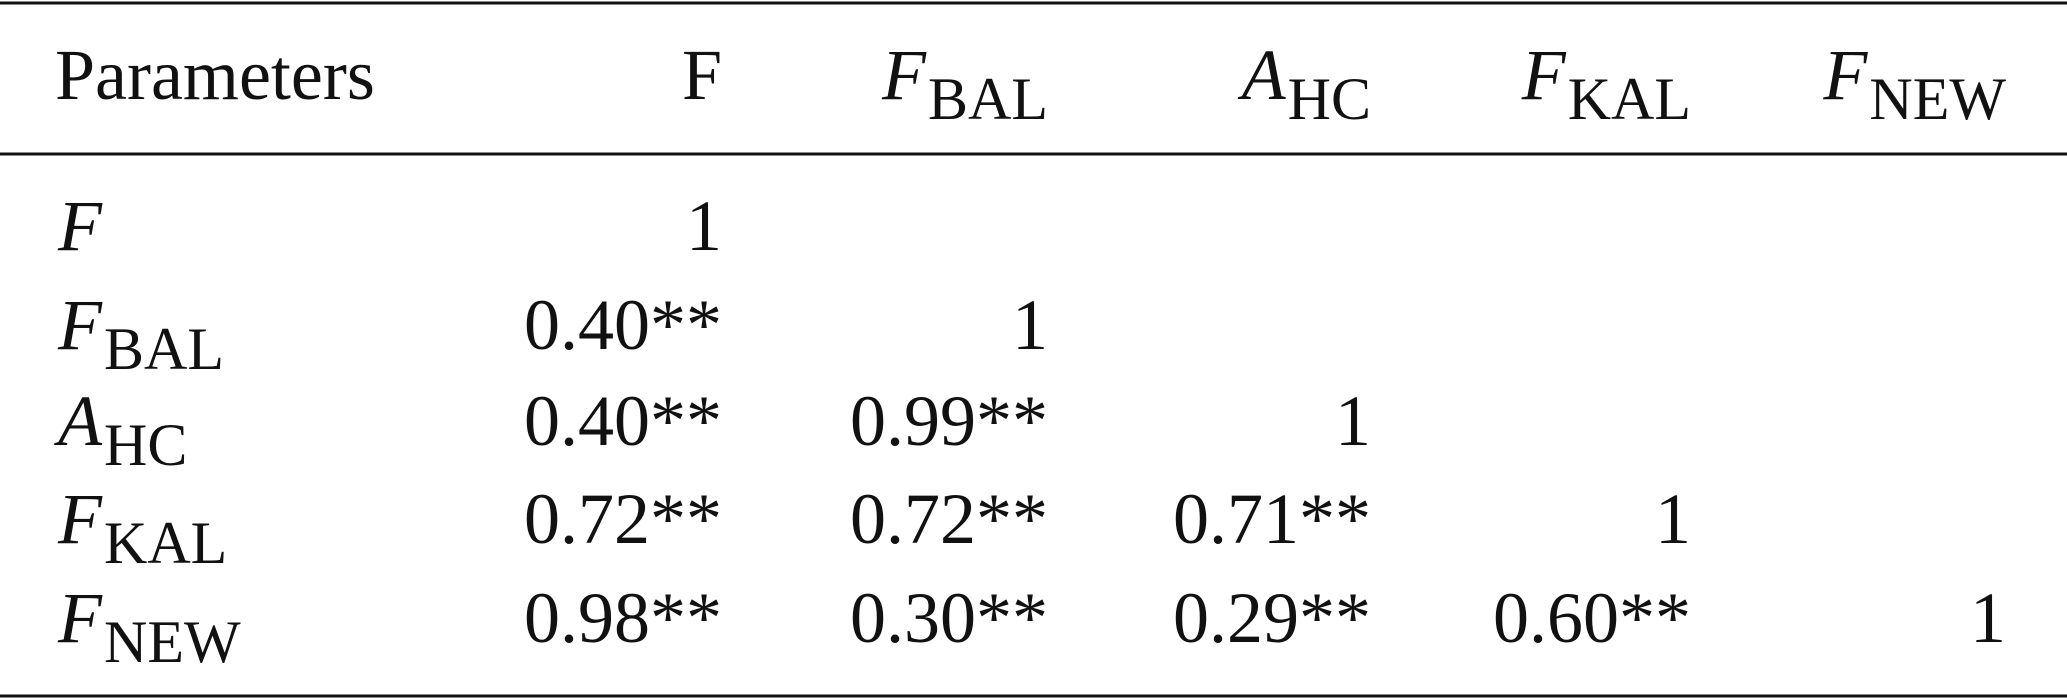 The image size is (2067, 700). What do you see at coordinates (1592, 618) in the screenshot?
I see `cell-value: 0.60**` at bounding box center [1592, 618].